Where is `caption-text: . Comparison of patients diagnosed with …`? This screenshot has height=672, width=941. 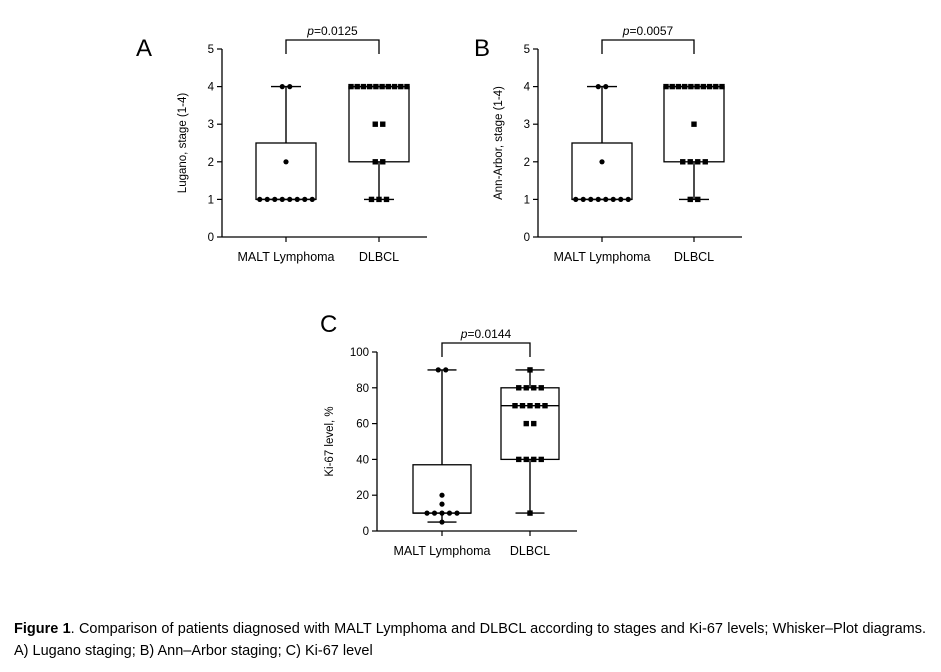
caption-text: . Comparison of patients diagnosed with … is located at coordinates (470, 640).